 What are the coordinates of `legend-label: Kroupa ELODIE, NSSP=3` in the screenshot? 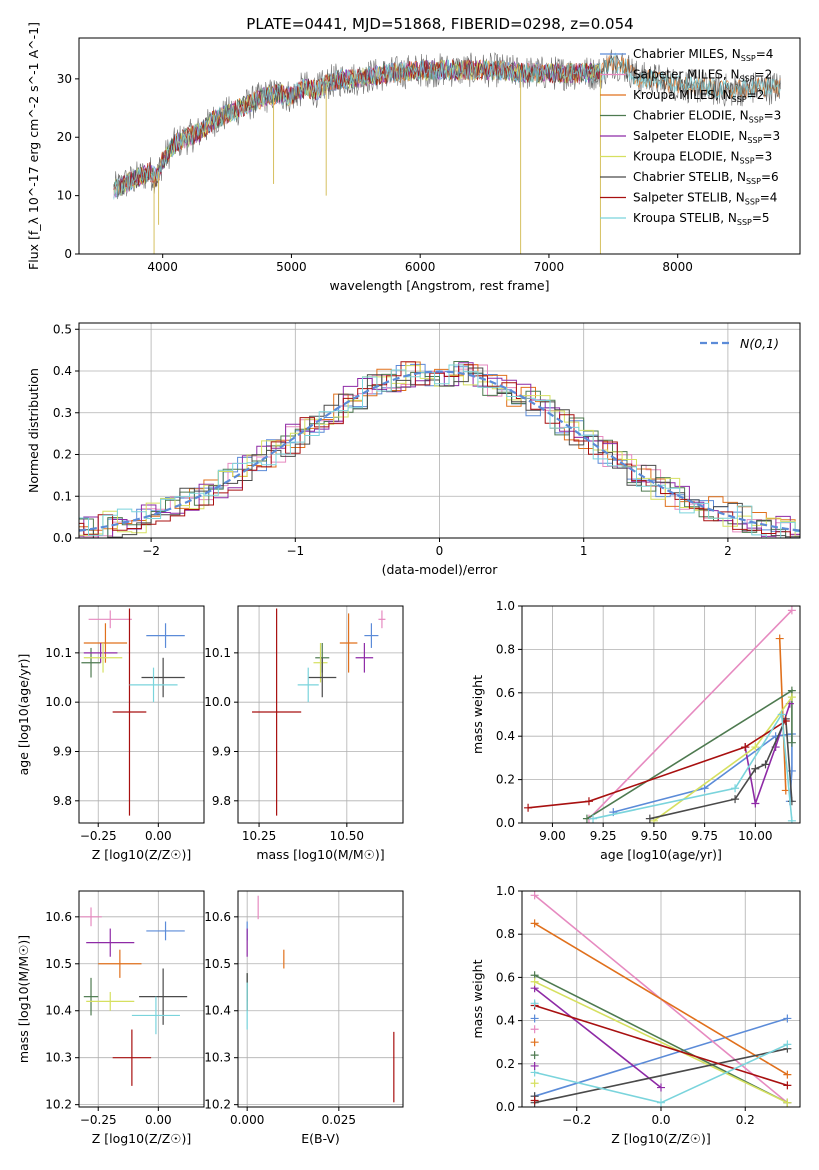 It's located at (702, 158).